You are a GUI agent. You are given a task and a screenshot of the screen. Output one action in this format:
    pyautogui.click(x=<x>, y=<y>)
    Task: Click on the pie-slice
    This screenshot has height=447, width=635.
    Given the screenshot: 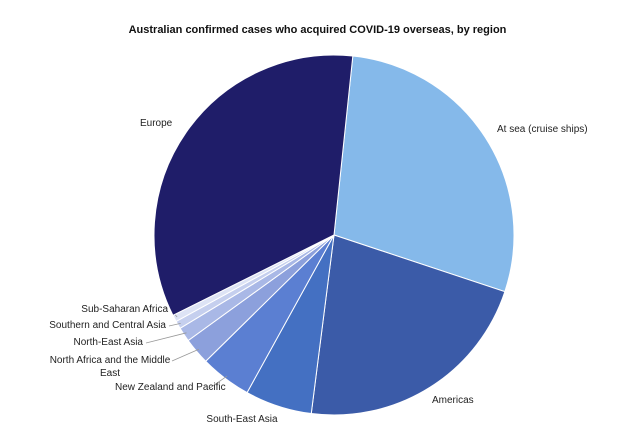 What is the action you would take?
    pyautogui.click(x=408, y=325)
    